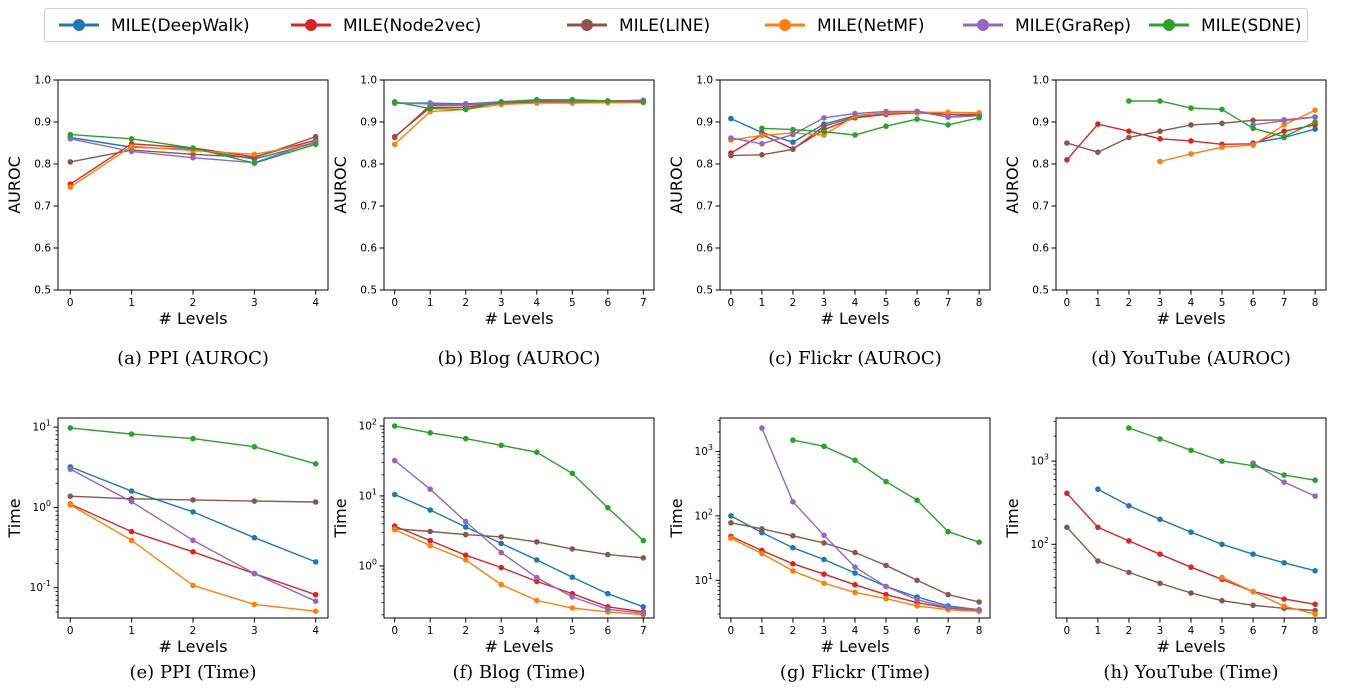  What do you see at coordinates (519, 672) in the screenshot?
I see `chart-caption: (f) Blog (Time)` at bounding box center [519, 672].